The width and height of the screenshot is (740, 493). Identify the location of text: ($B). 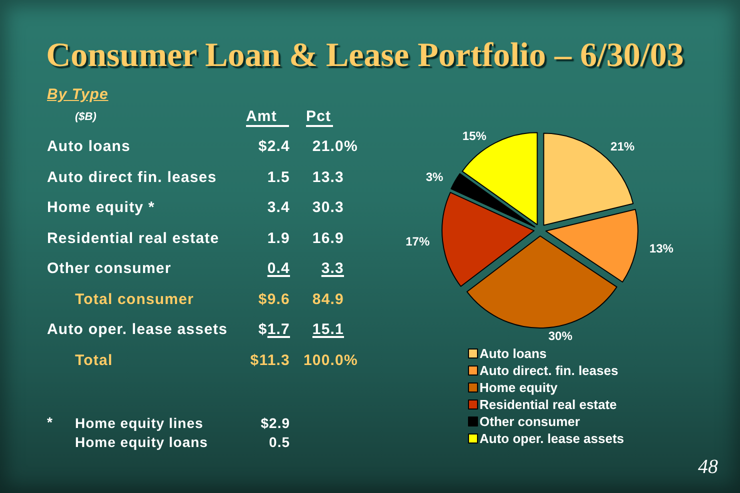
(85, 117).